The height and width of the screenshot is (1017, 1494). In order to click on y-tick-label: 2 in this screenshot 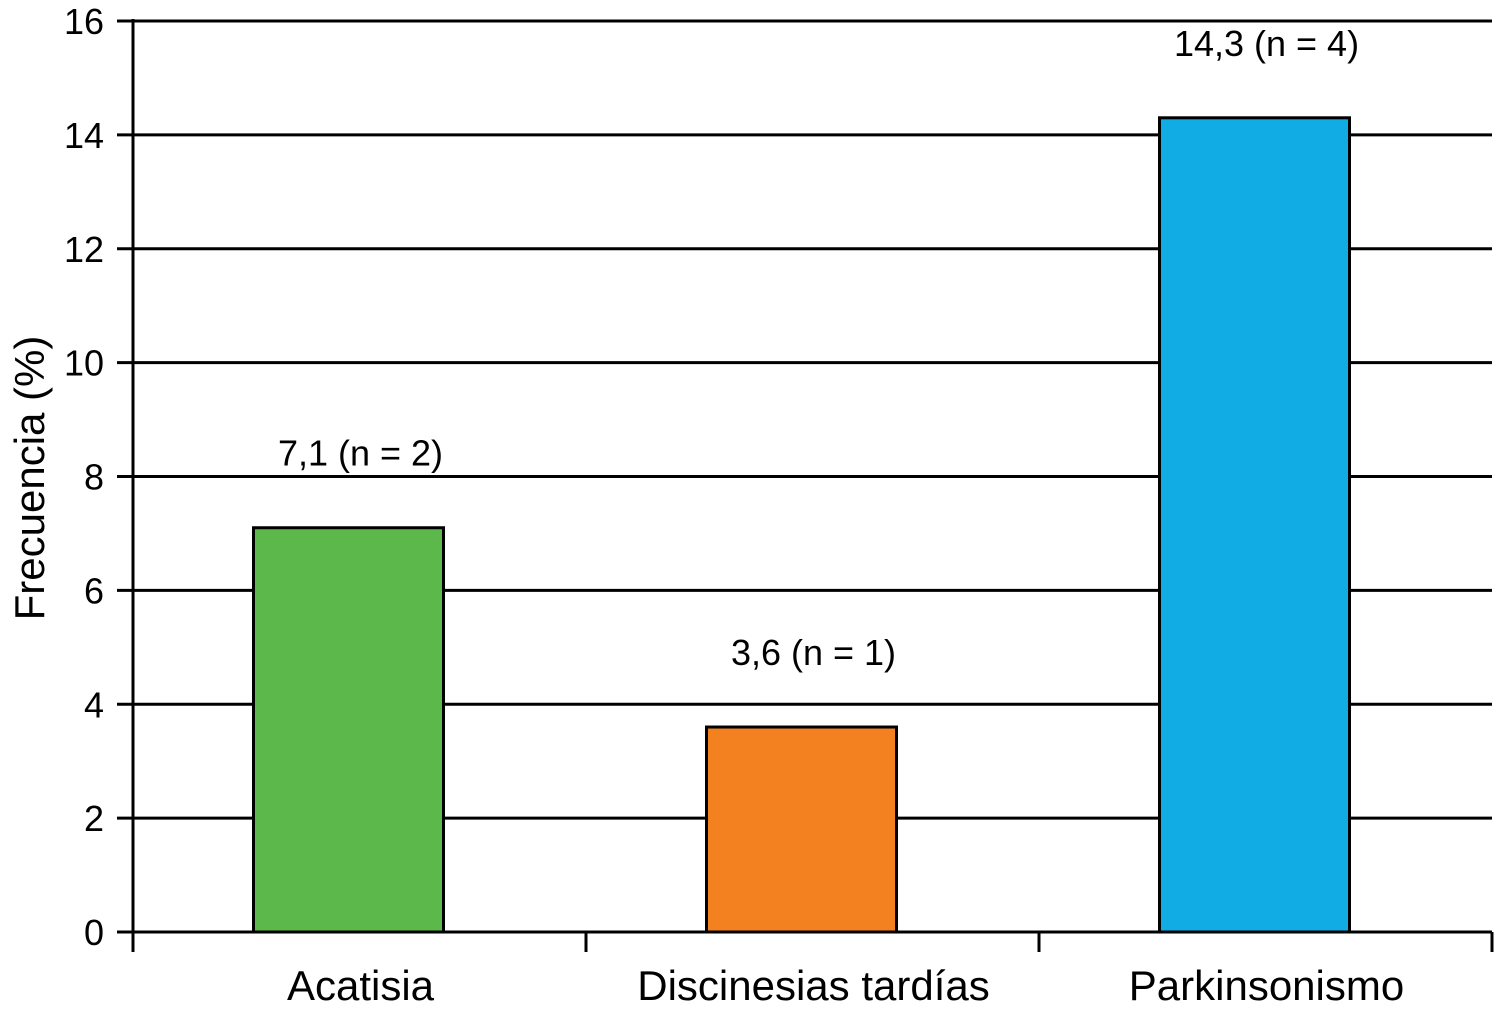, I will do `click(94, 818)`.